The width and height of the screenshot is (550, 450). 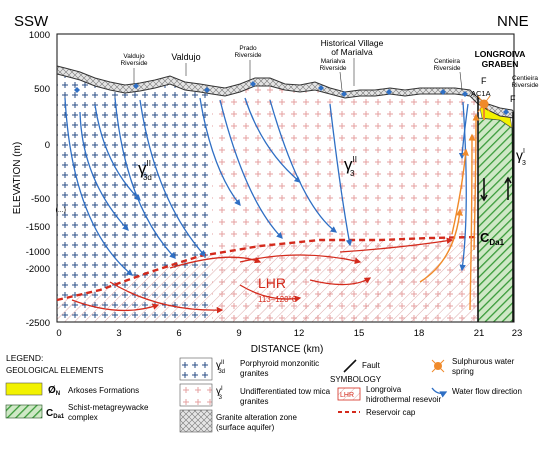 I want to click on legend-fault-icon, so click(x=350, y=366).